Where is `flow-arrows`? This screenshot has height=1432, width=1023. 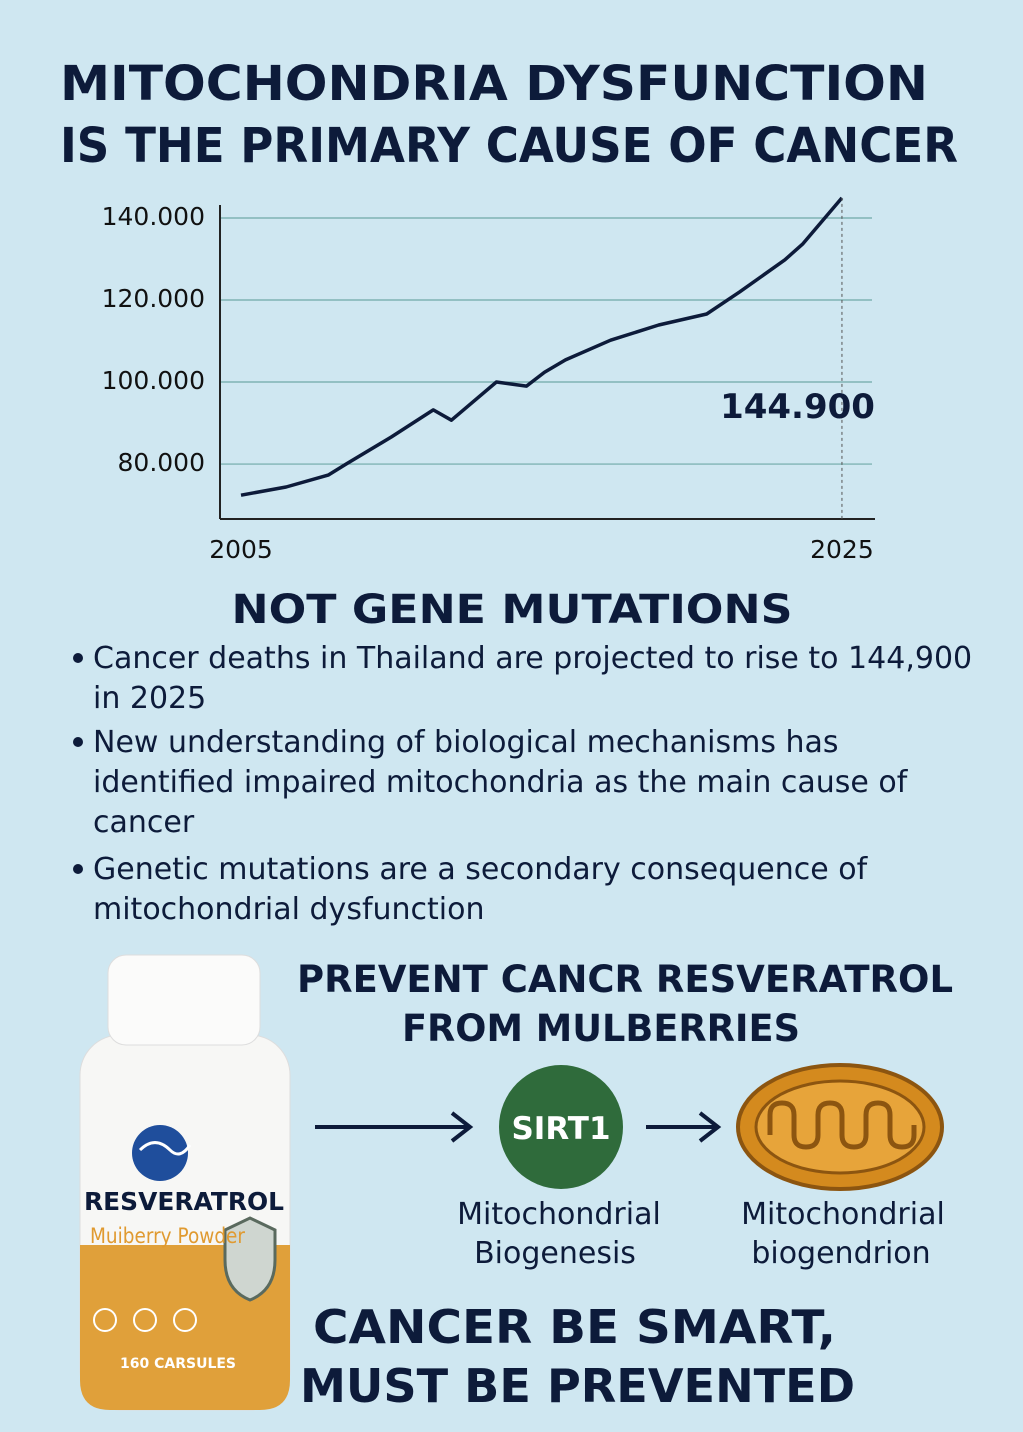 flow-arrows is located at coordinates (518, 1127).